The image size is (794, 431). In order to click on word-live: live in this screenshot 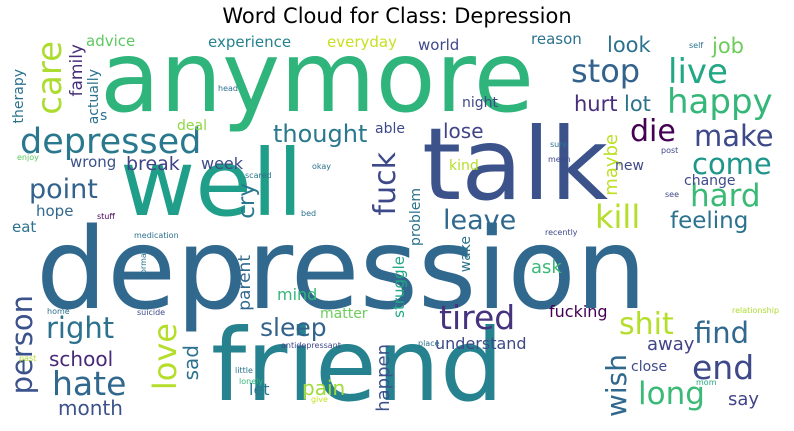, I will do `click(698, 72)`.